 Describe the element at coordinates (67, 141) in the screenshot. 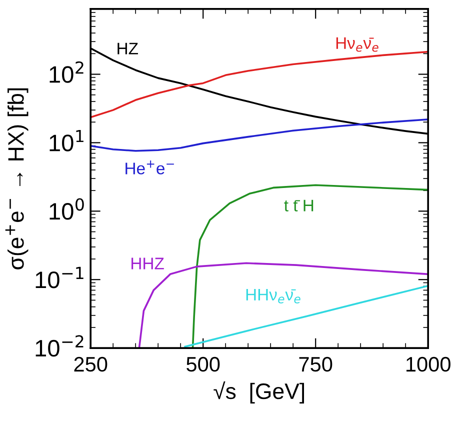

I see `y-tick-label: 10$^{1}$` at that location.